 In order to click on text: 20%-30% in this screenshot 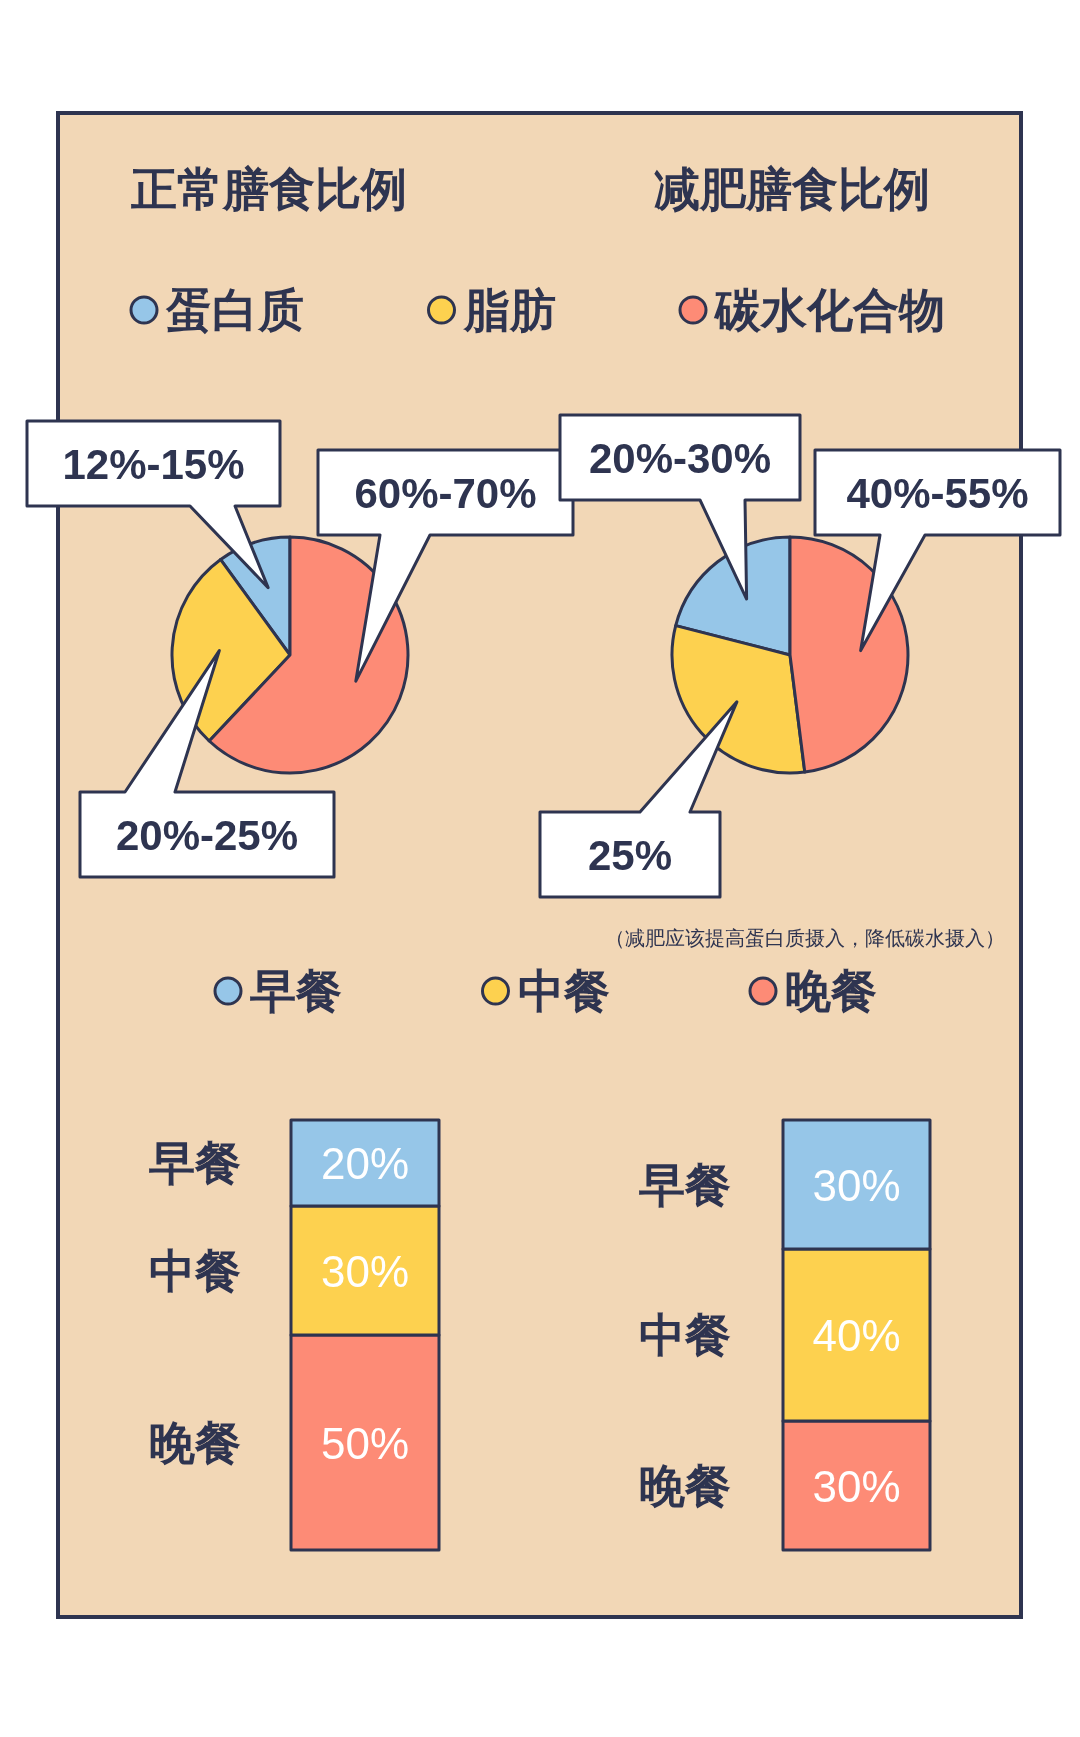, I will do `click(680, 458)`.